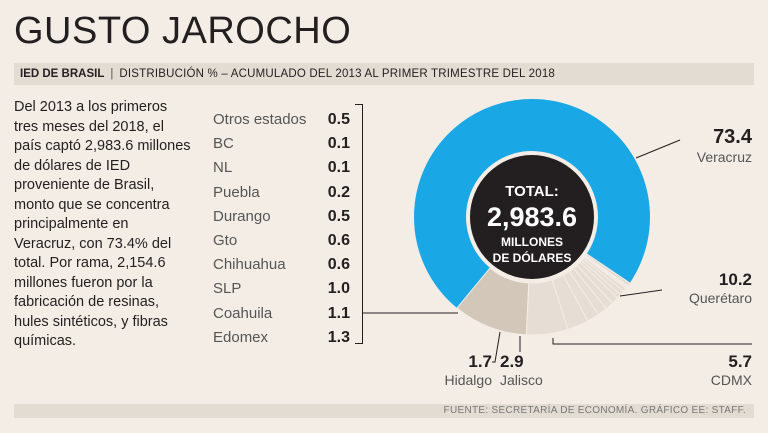 The height and width of the screenshot is (433, 768). Describe the element at coordinates (740, 361) in the screenshot. I see `value-cdmx: 5.7` at that location.